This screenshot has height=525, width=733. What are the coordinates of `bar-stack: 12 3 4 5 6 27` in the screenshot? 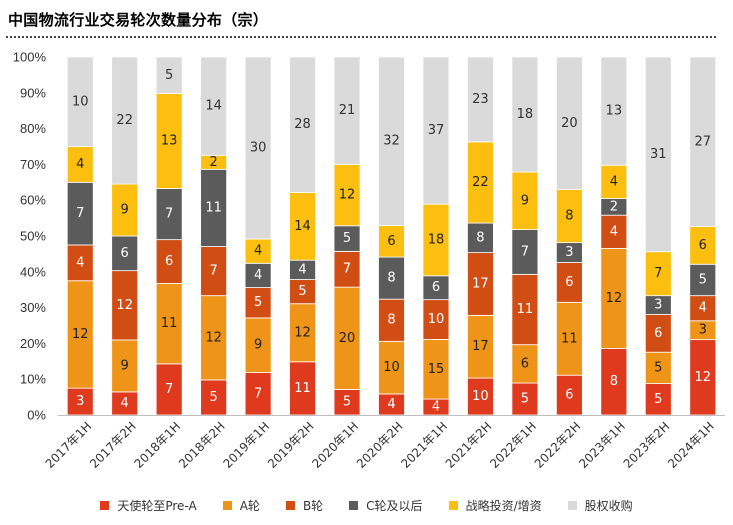 It's located at (703, 236).